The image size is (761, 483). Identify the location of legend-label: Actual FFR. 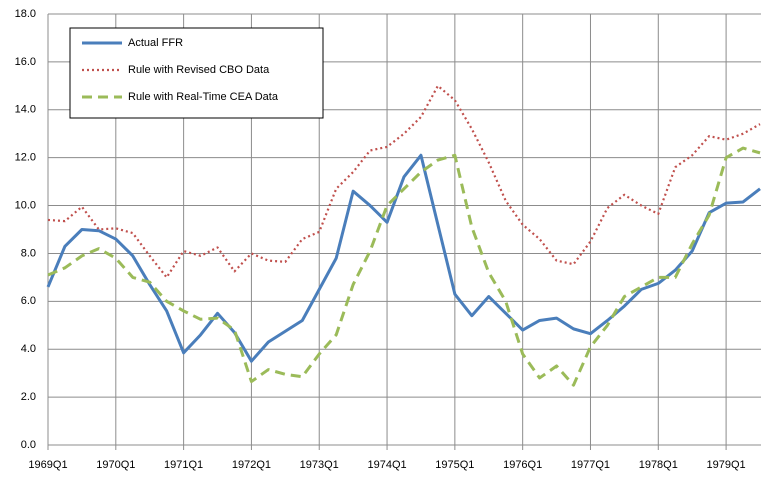
(155, 43).